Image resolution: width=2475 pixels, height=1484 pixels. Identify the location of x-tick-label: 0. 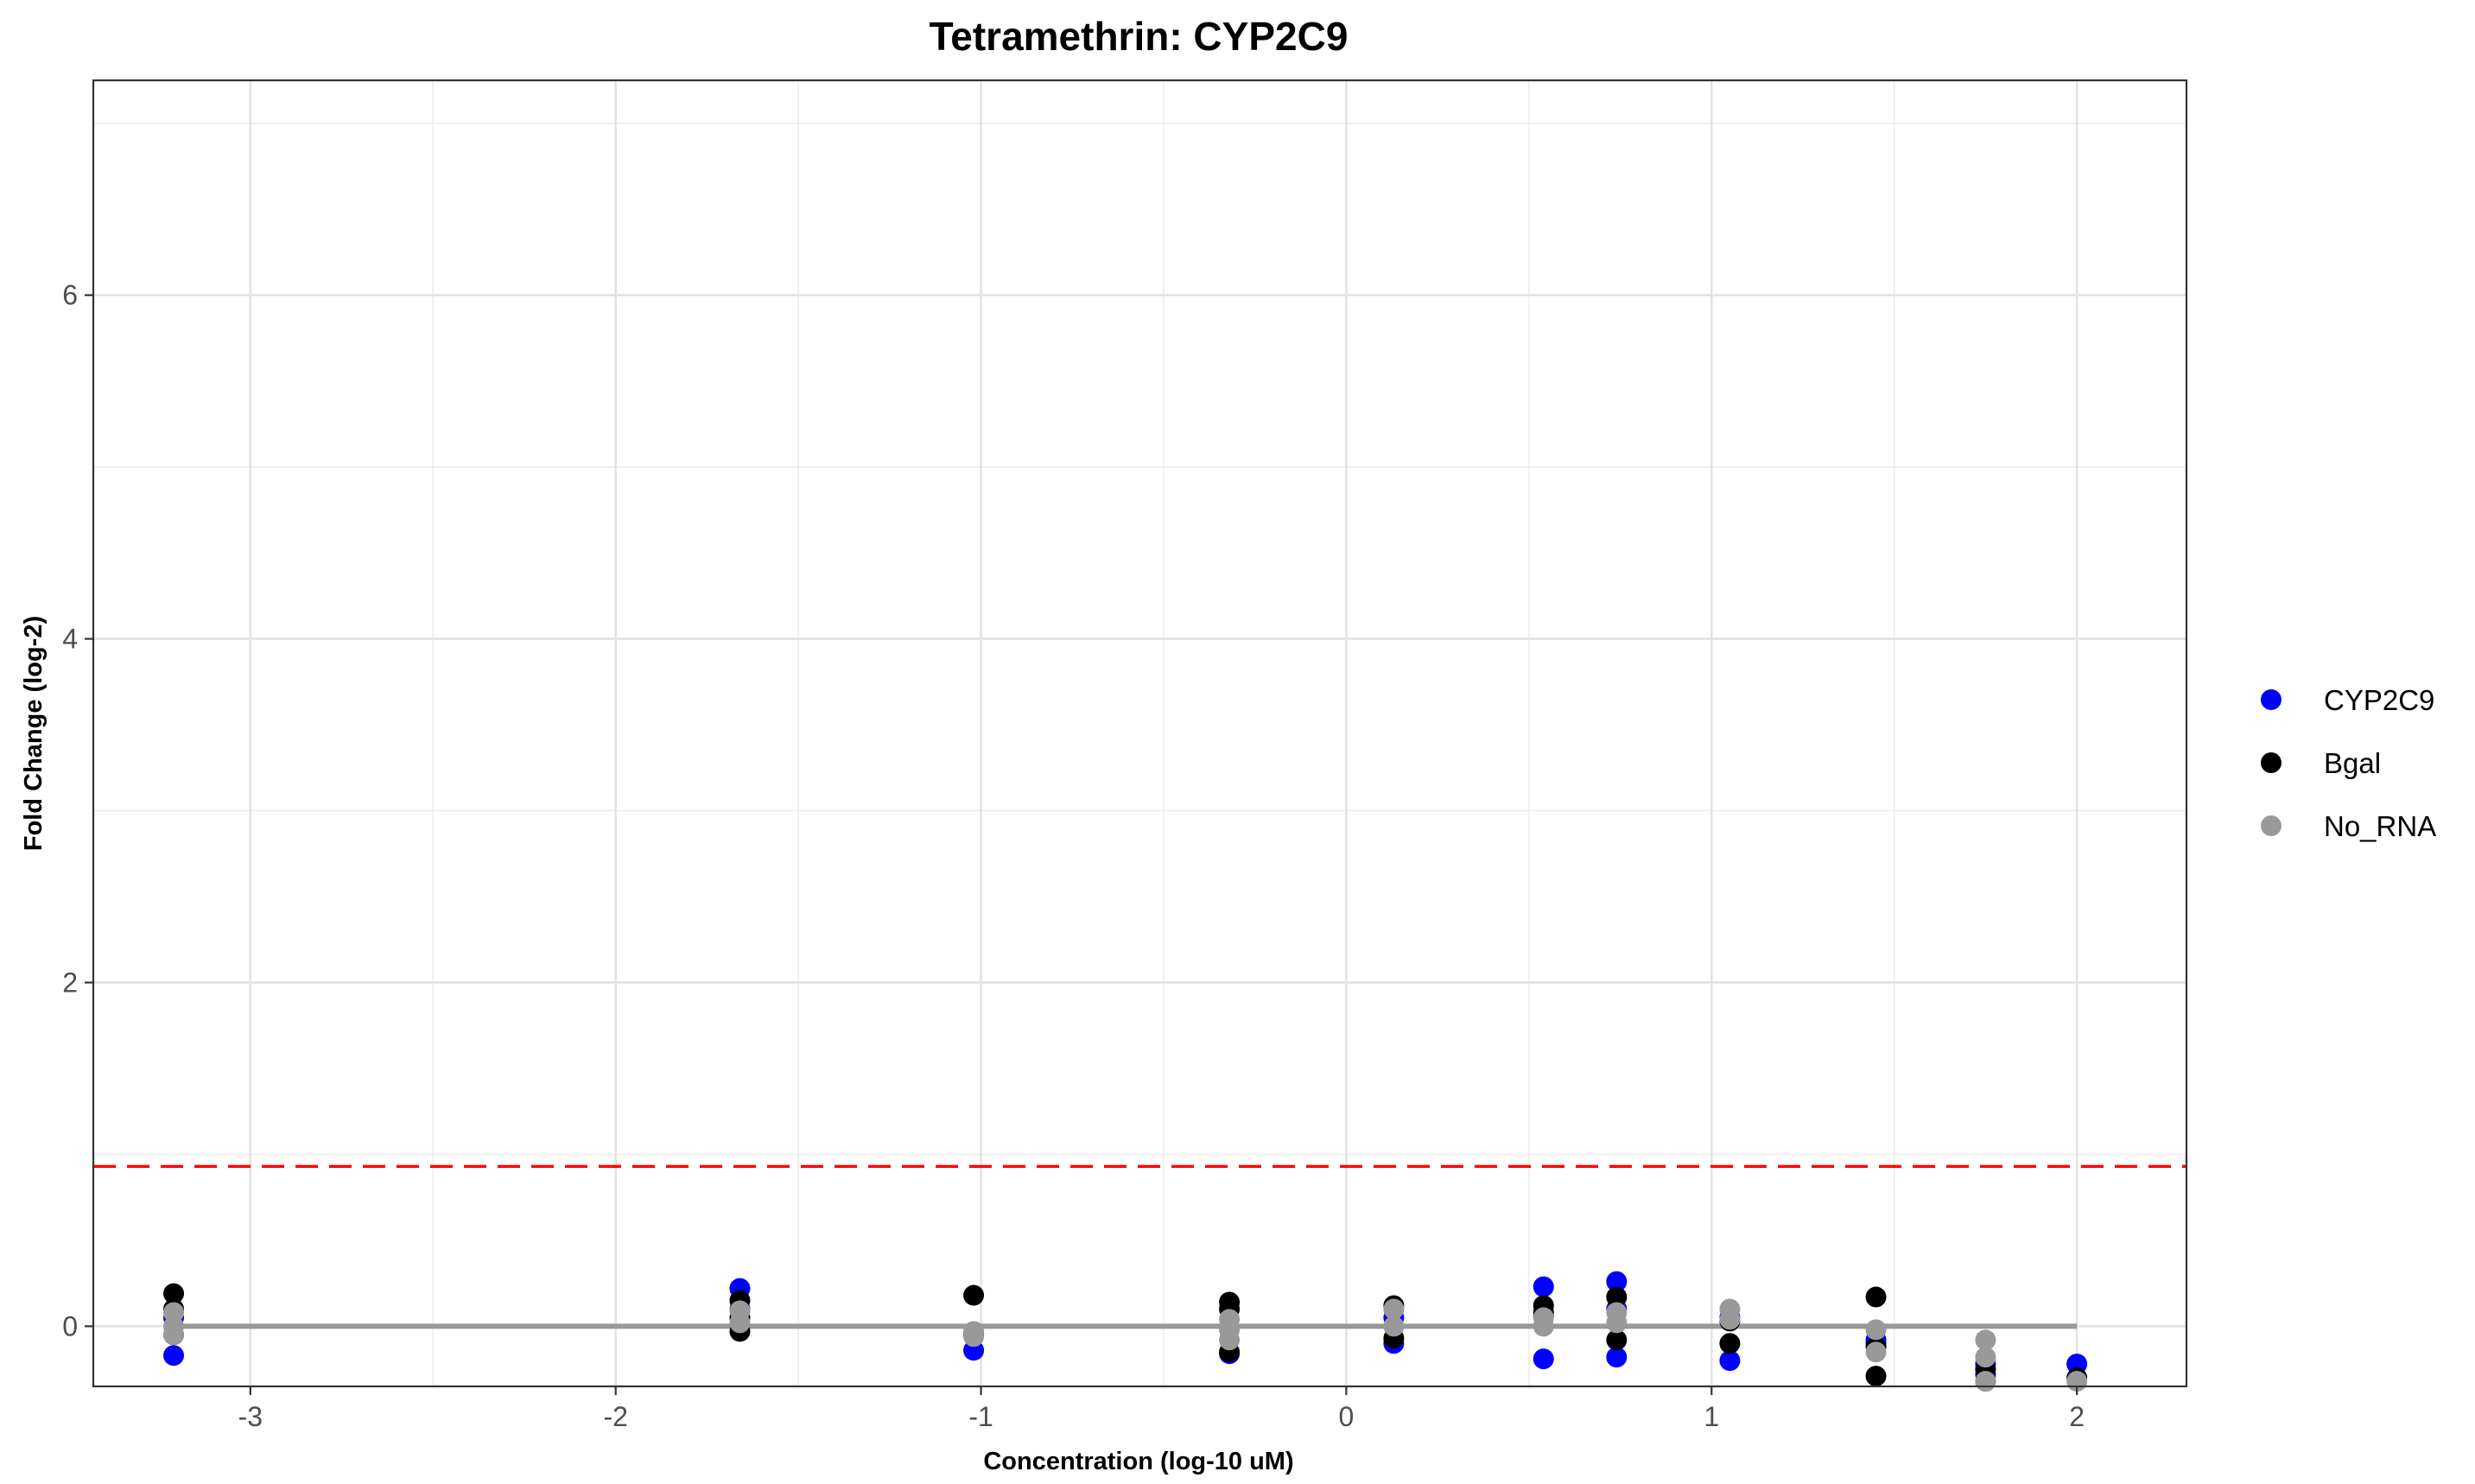
(1347, 1416).